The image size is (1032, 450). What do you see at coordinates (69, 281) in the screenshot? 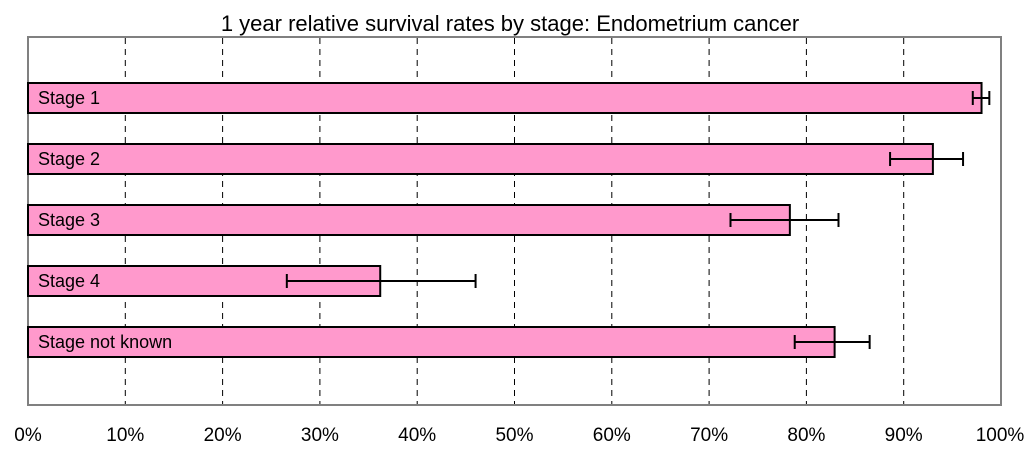
I see `bar-label: Stage 4` at bounding box center [69, 281].